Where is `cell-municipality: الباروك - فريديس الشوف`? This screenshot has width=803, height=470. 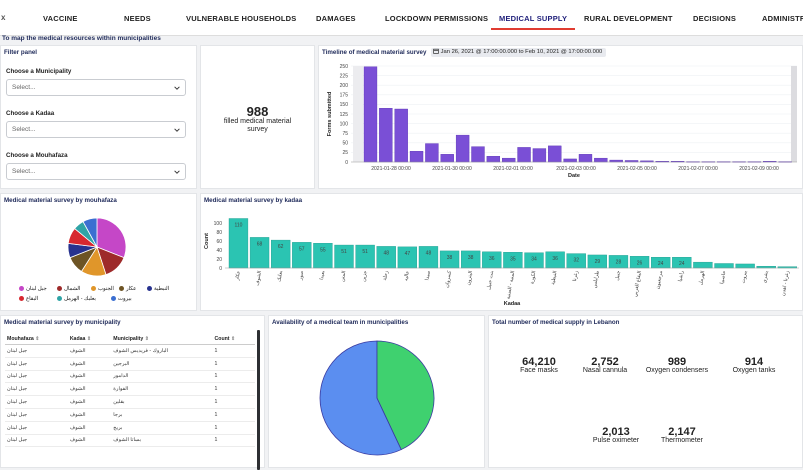
cell-municipality: الباروك - فريديس الشوف is located at coordinates (162, 351).